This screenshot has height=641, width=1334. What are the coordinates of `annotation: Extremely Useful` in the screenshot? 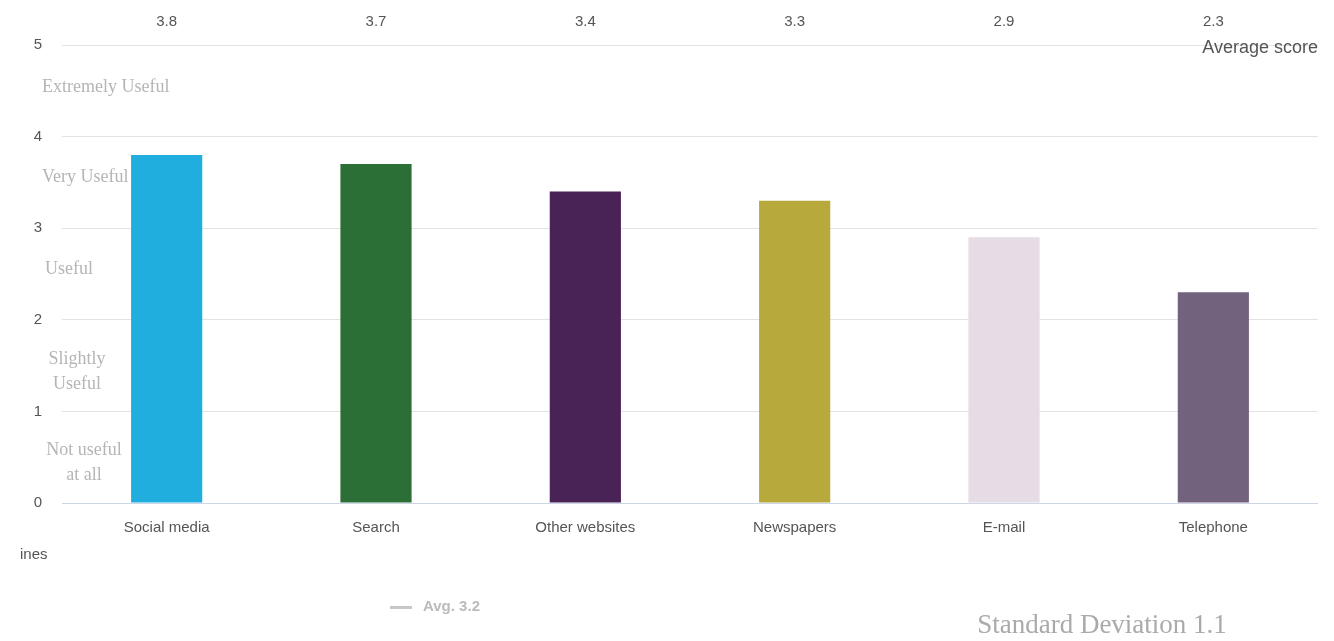 It's located at (106, 85).